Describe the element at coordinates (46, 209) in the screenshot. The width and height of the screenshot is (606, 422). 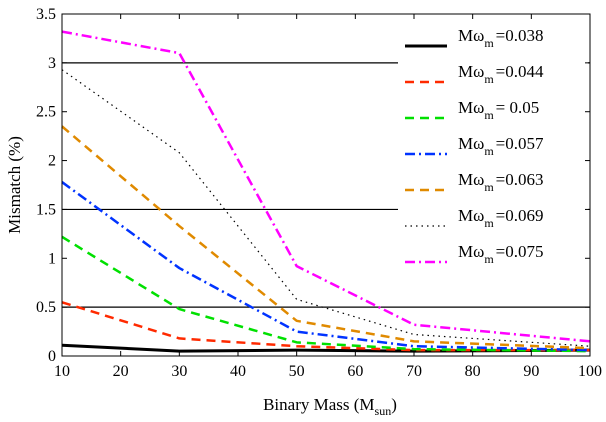
I see `y-tick-label: 1.5` at that location.